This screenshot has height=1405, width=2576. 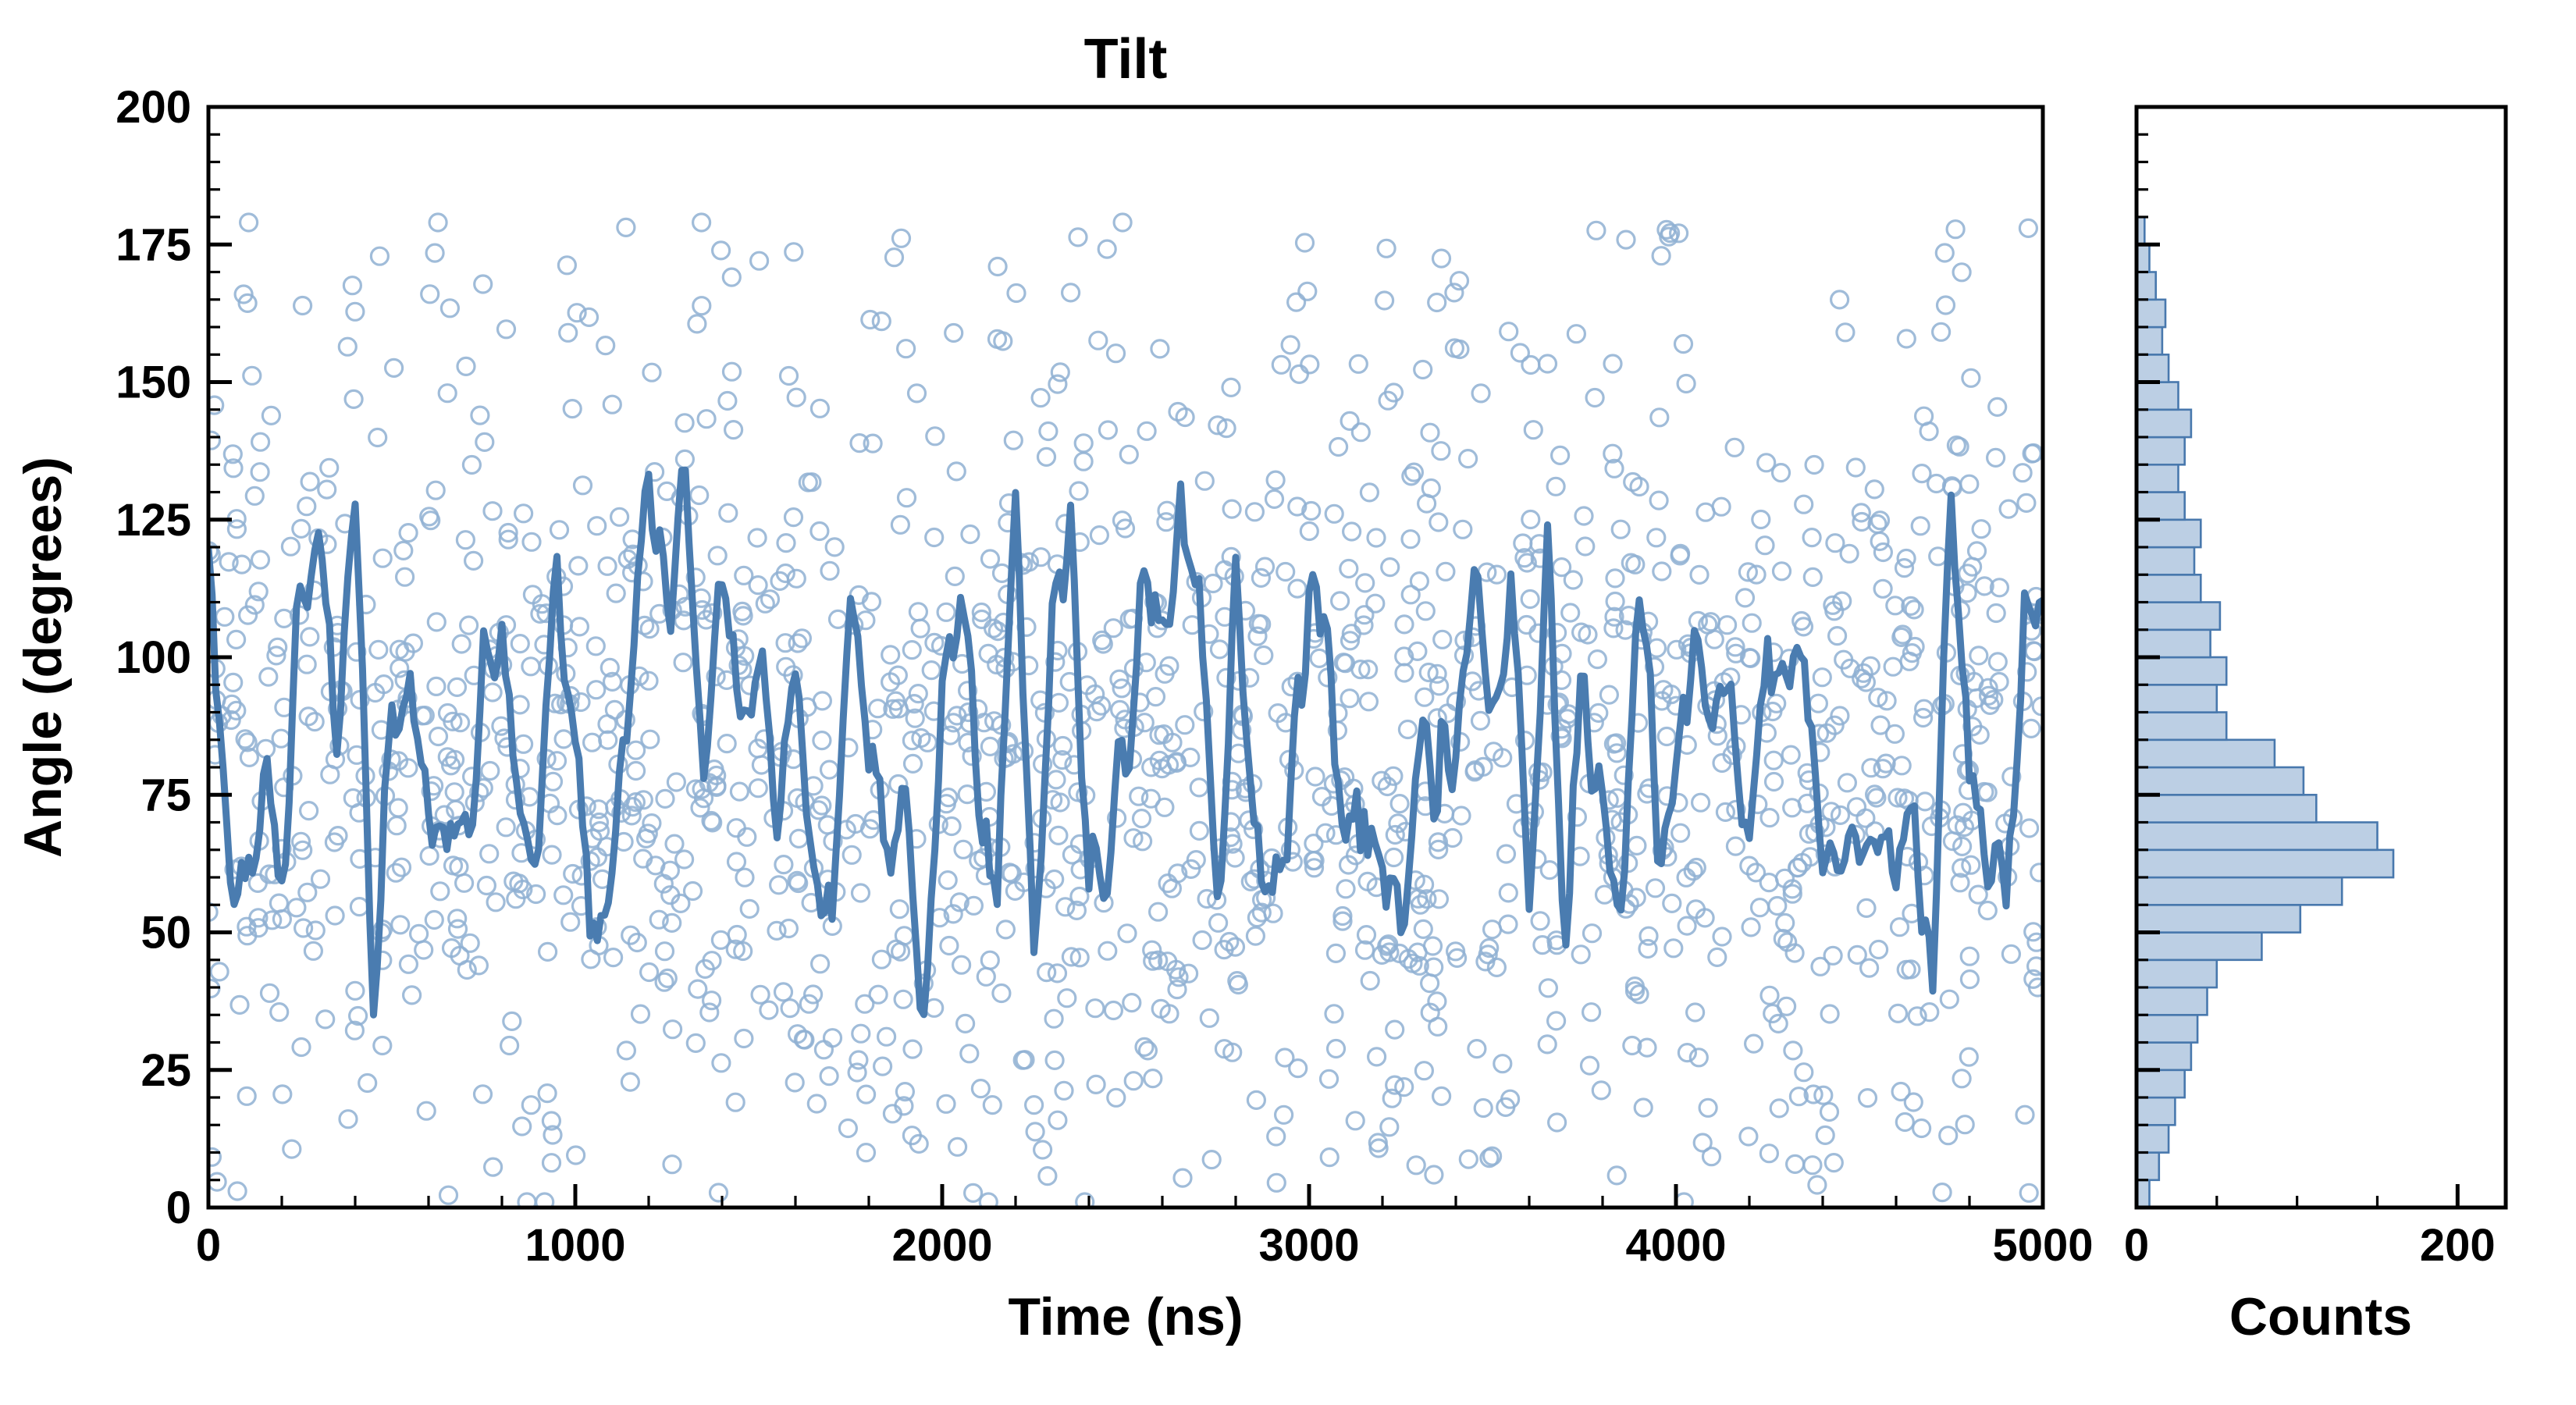 I want to click on tick-label: 1000, so click(x=575, y=1245).